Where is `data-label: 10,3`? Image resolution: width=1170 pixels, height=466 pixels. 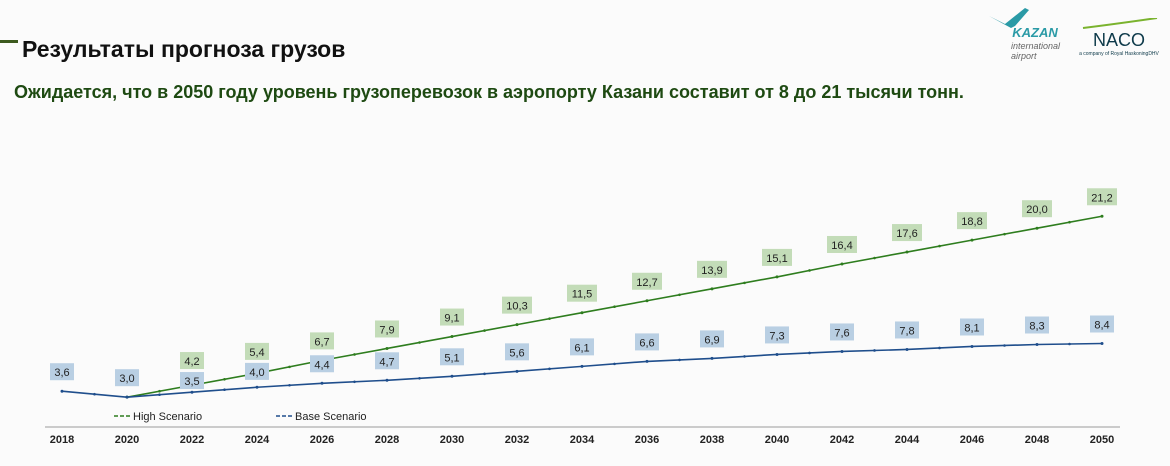
data-label: 10,3 is located at coordinates (516, 307).